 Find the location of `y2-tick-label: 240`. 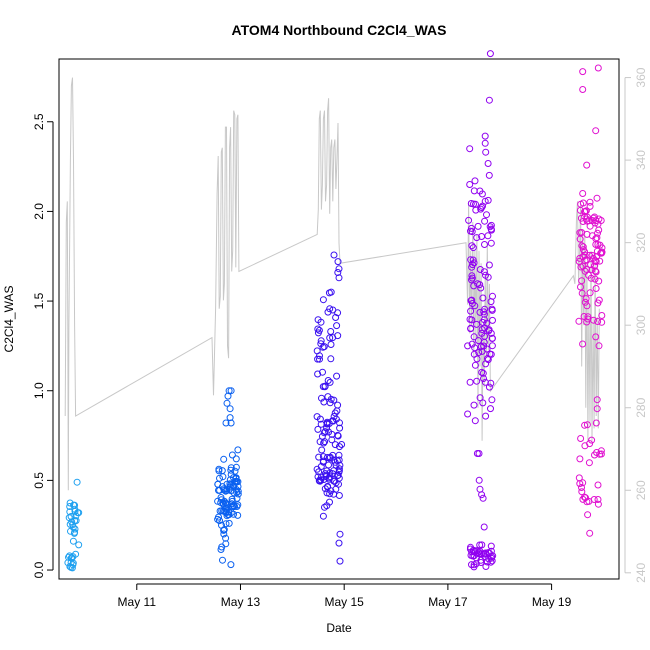

y2-tick-label: 240 is located at coordinates (641, 572).